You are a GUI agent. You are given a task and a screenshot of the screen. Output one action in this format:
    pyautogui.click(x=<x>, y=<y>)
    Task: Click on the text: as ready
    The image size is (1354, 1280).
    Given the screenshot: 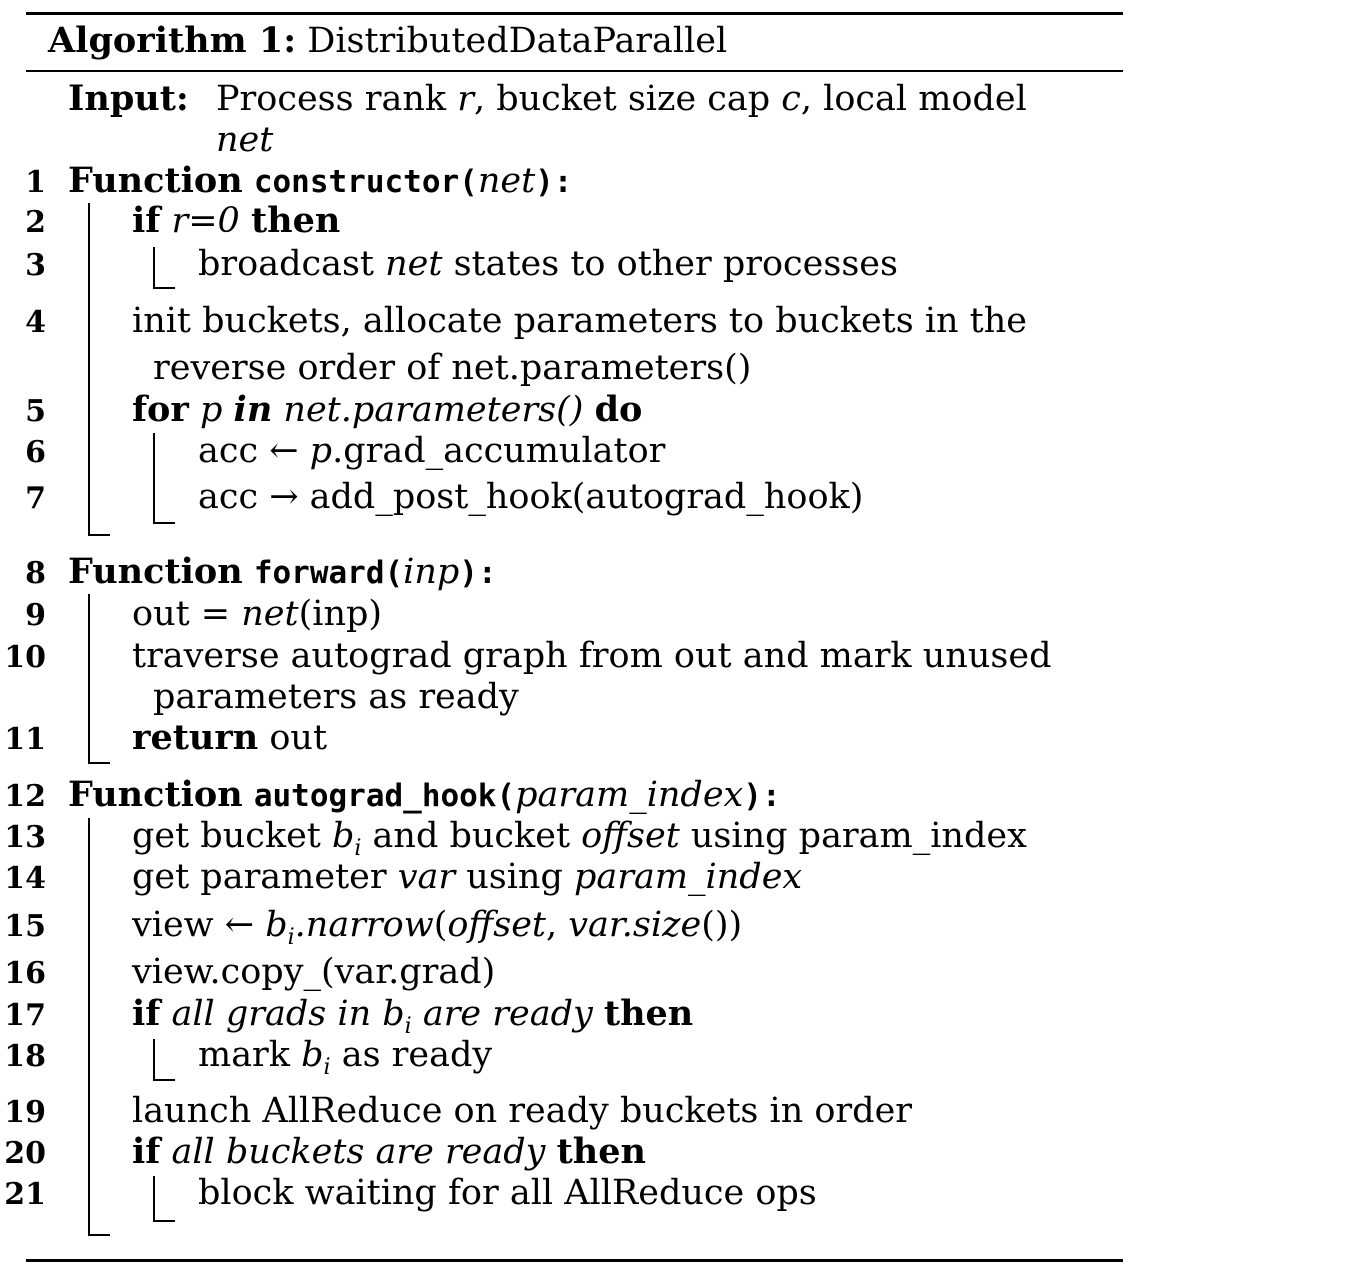 What is the action you would take?
    pyautogui.click(x=411, y=1055)
    